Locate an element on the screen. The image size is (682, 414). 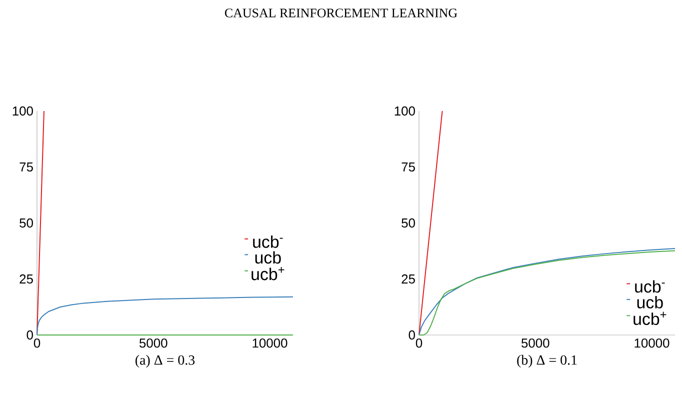
text: (b) Δ = 0.1 is located at coordinates (547, 361).